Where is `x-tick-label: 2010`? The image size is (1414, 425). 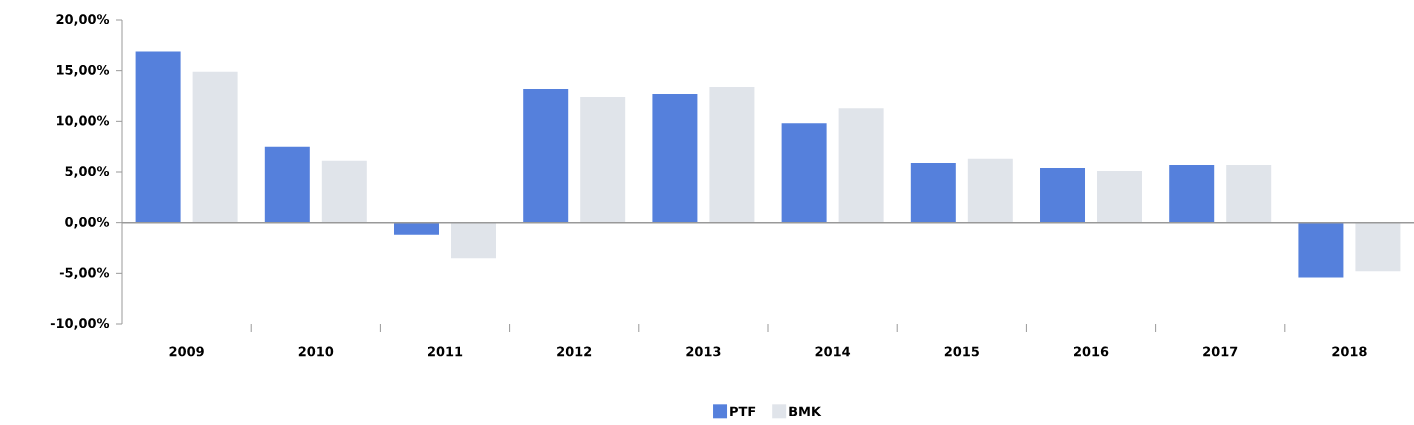
x-tick-label: 2010 is located at coordinates (316, 351).